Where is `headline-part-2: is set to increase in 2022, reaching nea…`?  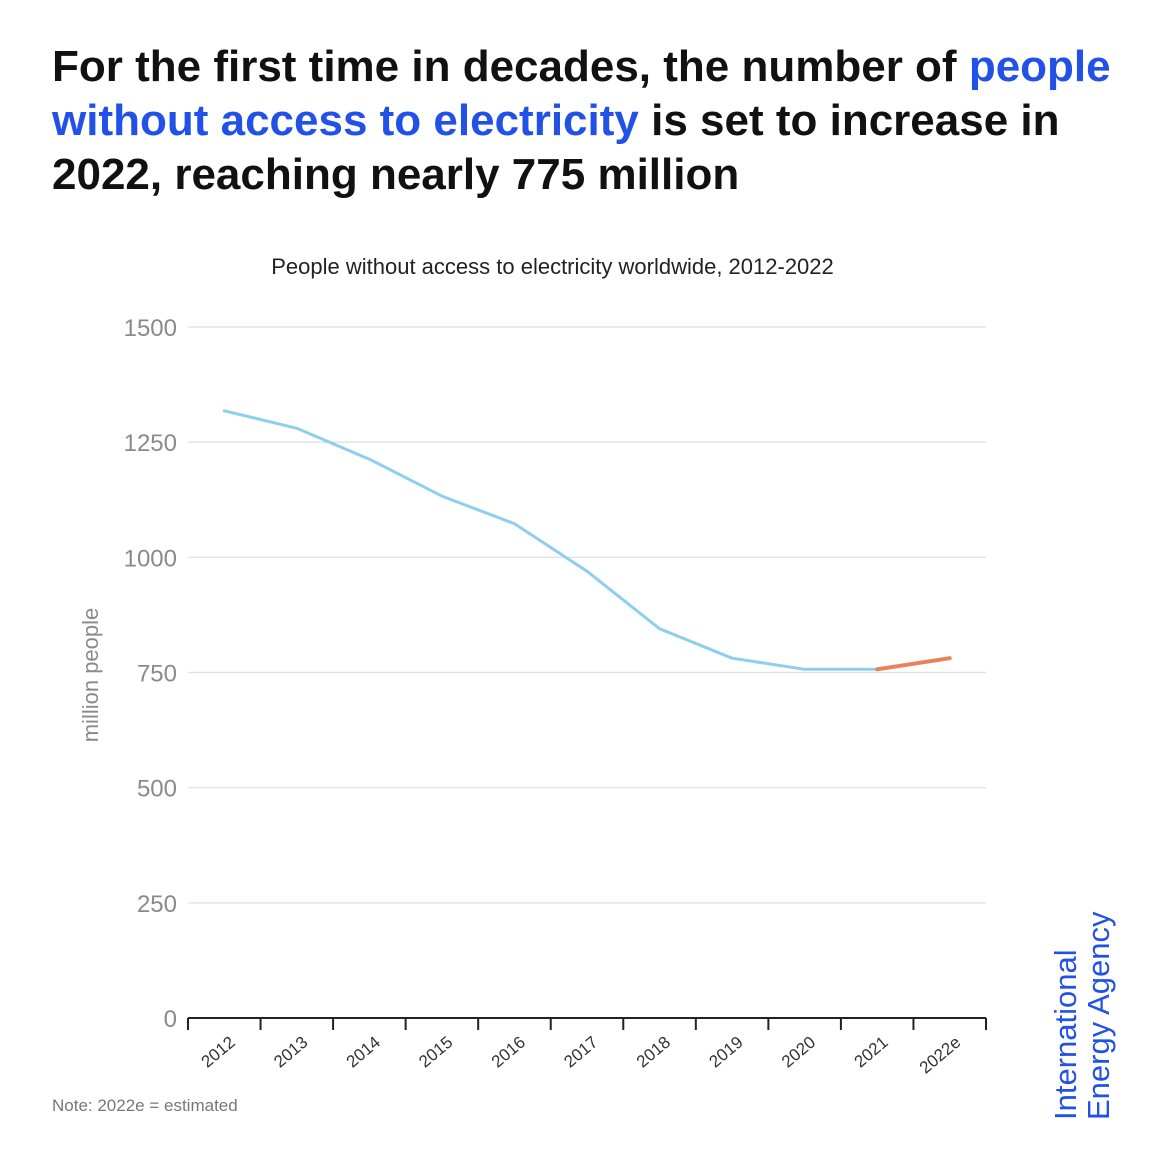 headline-part-2: is set to increase in 2022, reaching nea… is located at coordinates (556, 147).